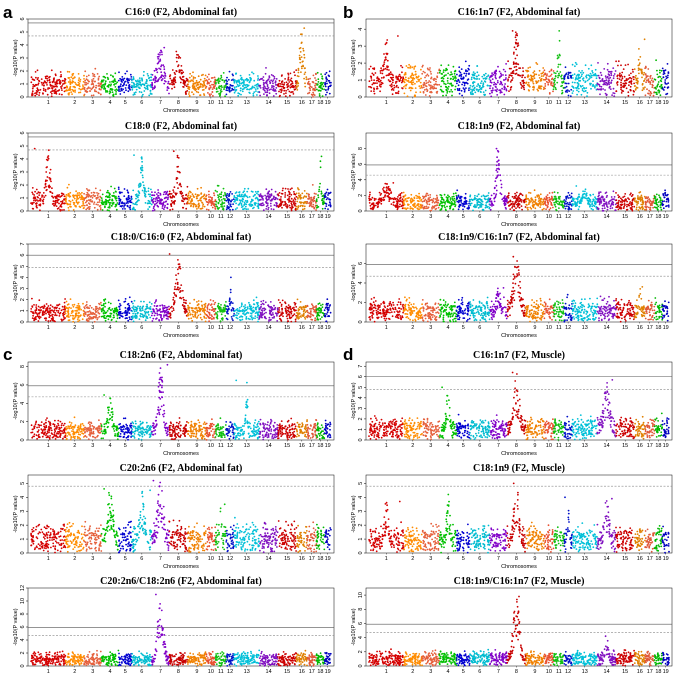 The image size is (685, 677). I want to click on x-tick-label: 4, so click(109, 328).